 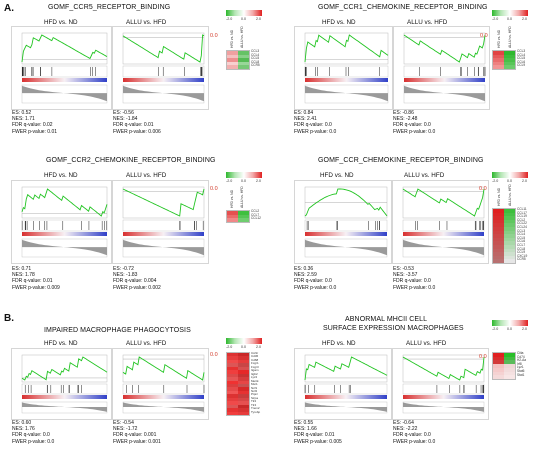 What do you see at coordinates (123, 113) in the screenshot?
I see `es-value: ES: -0.56` at bounding box center [123, 113].